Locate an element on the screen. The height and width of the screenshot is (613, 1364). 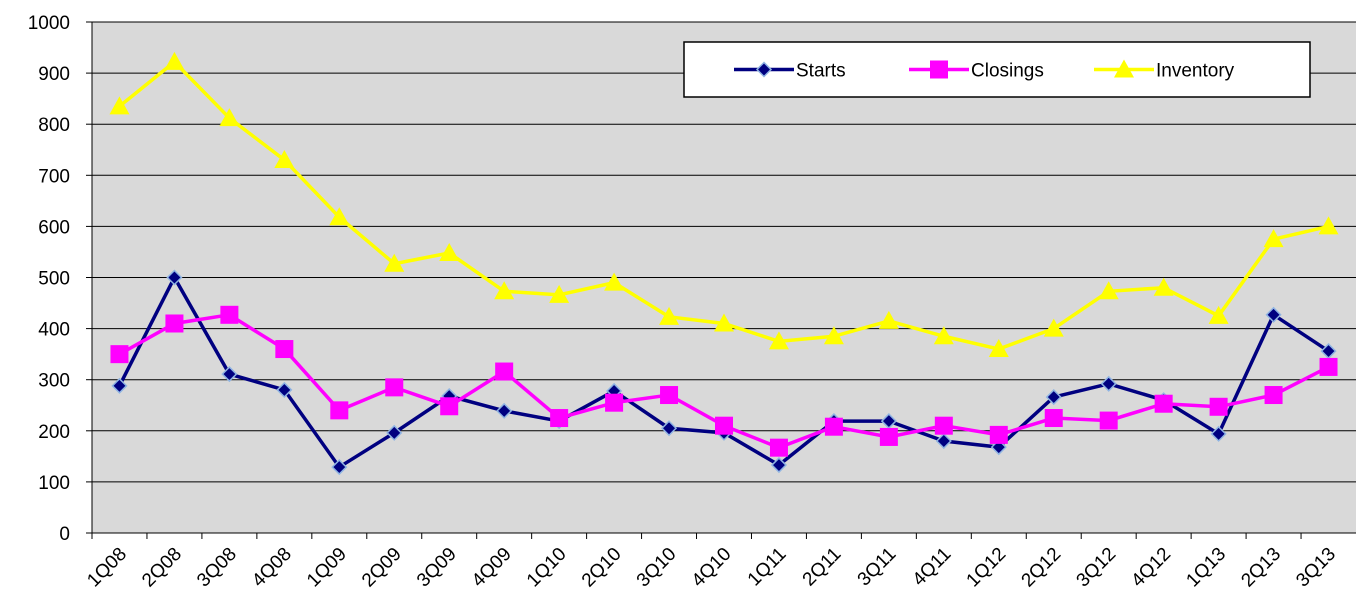
legend: Starts Closings Inventory is located at coordinates (997, 69).